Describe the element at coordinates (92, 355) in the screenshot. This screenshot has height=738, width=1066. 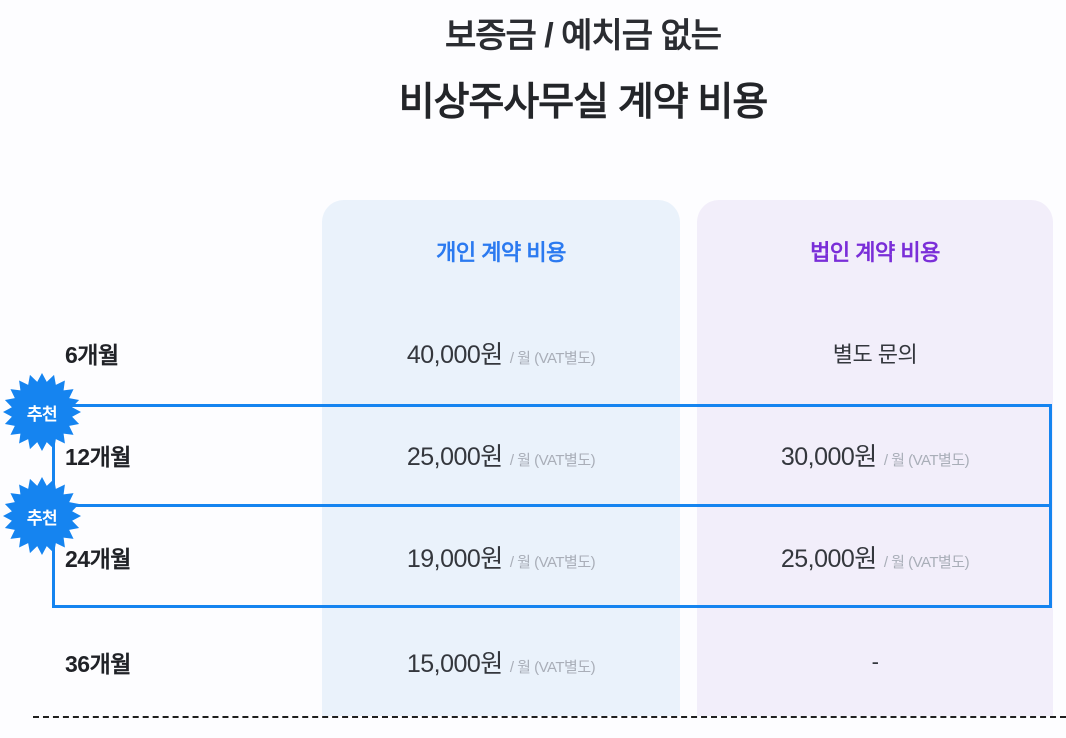
I see `term-label: 6개월` at that location.